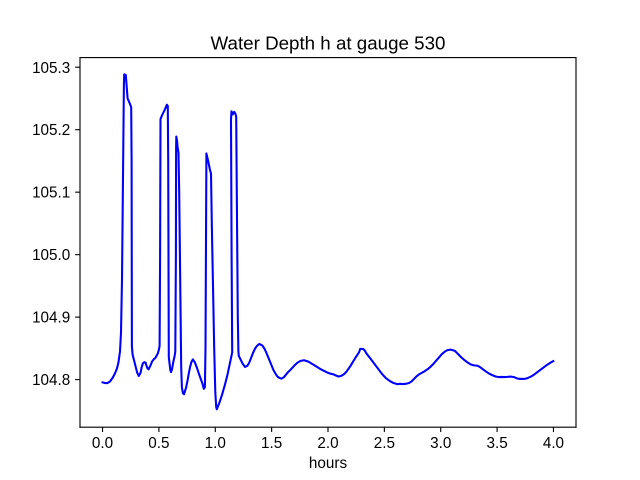 The height and width of the screenshot is (480, 640). What do you see at coordinates (215, 443) in the screenshot?
I see `svg-text: 1.0` at bounding box center [215, 443].